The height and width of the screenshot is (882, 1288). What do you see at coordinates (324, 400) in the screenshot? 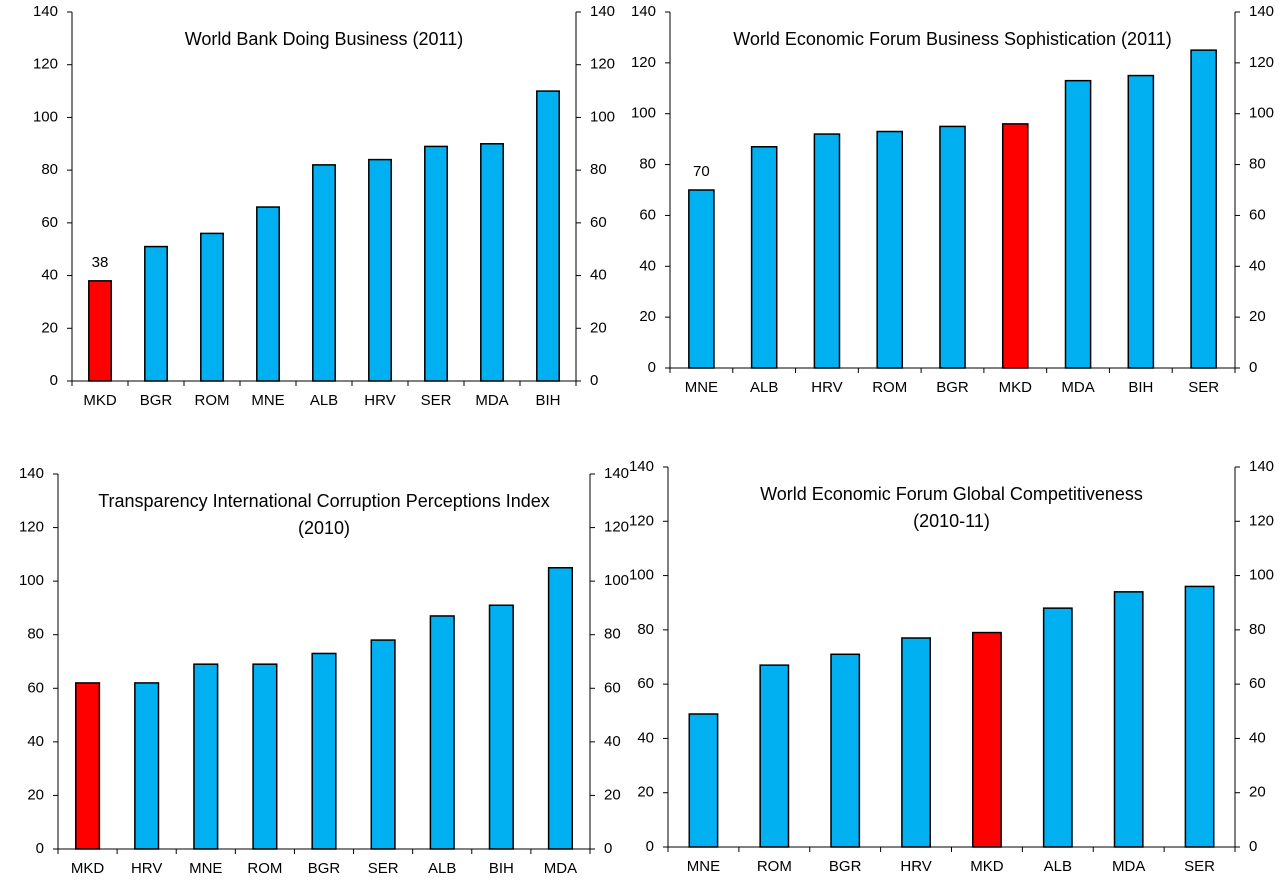
I see `x-tick-label: ALB` at bounding box center [324, 400].